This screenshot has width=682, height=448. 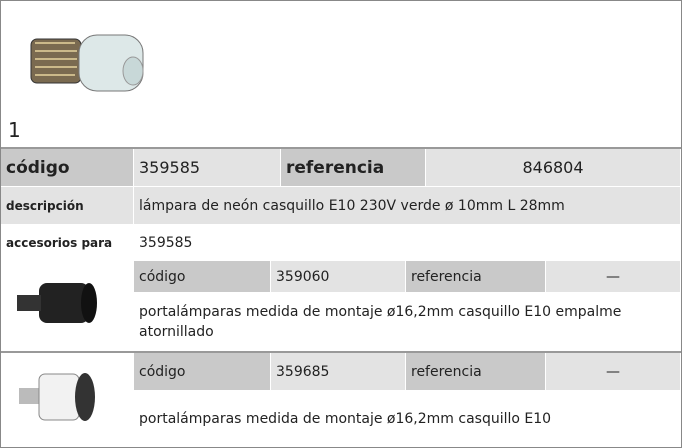 What do you see at coordinates (67, 206) in the screenshot?
I see `label: descripción` at bounding box center [67, 206].